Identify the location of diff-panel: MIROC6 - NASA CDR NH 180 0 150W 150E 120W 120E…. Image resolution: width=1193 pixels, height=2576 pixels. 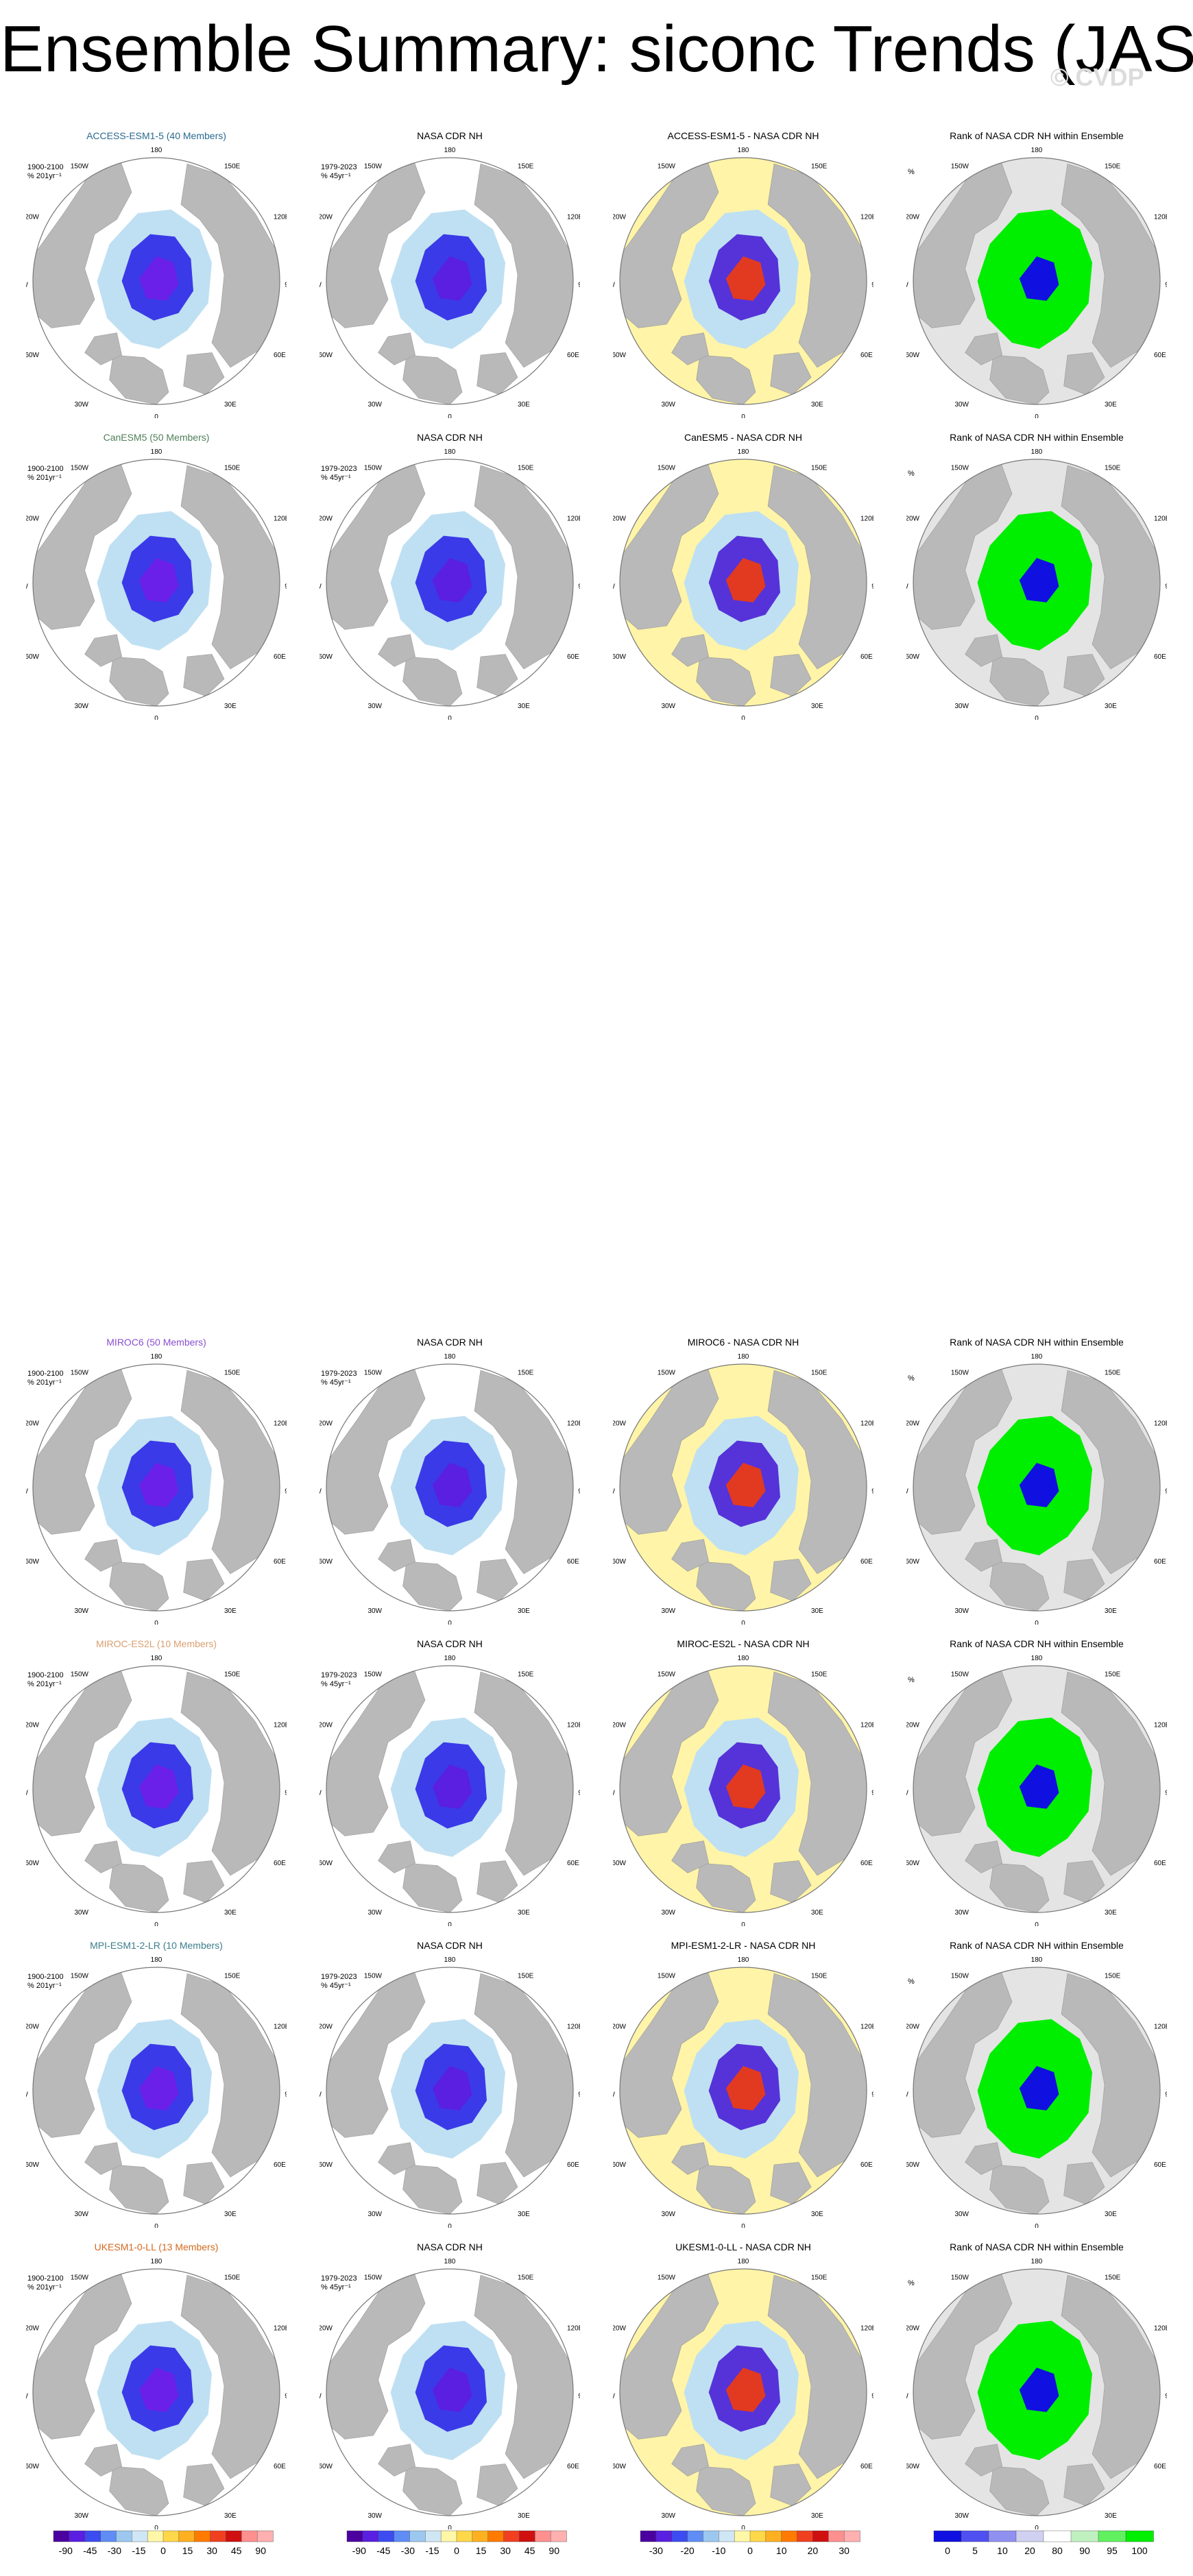
(743, 1481).